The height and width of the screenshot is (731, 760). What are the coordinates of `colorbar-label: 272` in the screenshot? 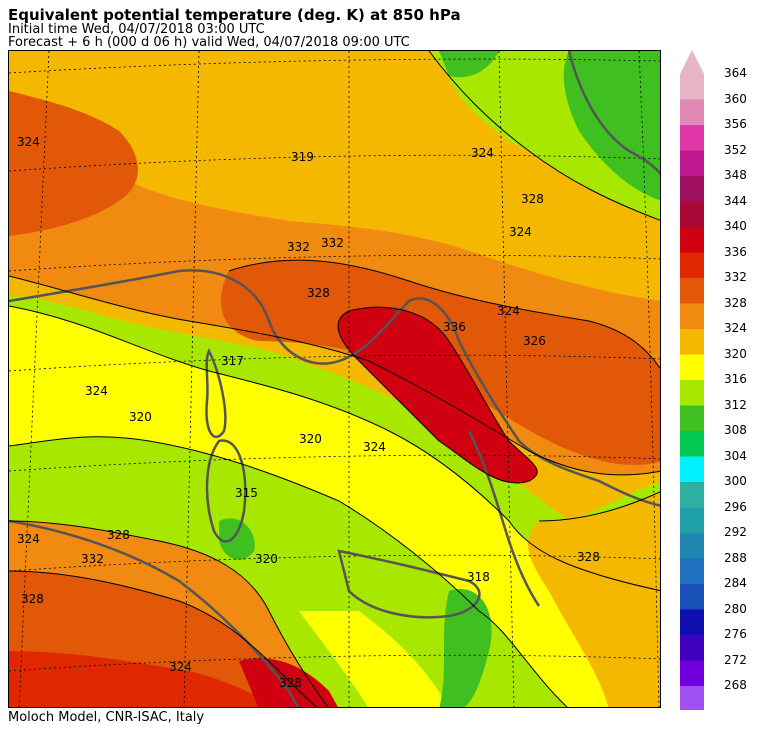 It's located at (735, 659).